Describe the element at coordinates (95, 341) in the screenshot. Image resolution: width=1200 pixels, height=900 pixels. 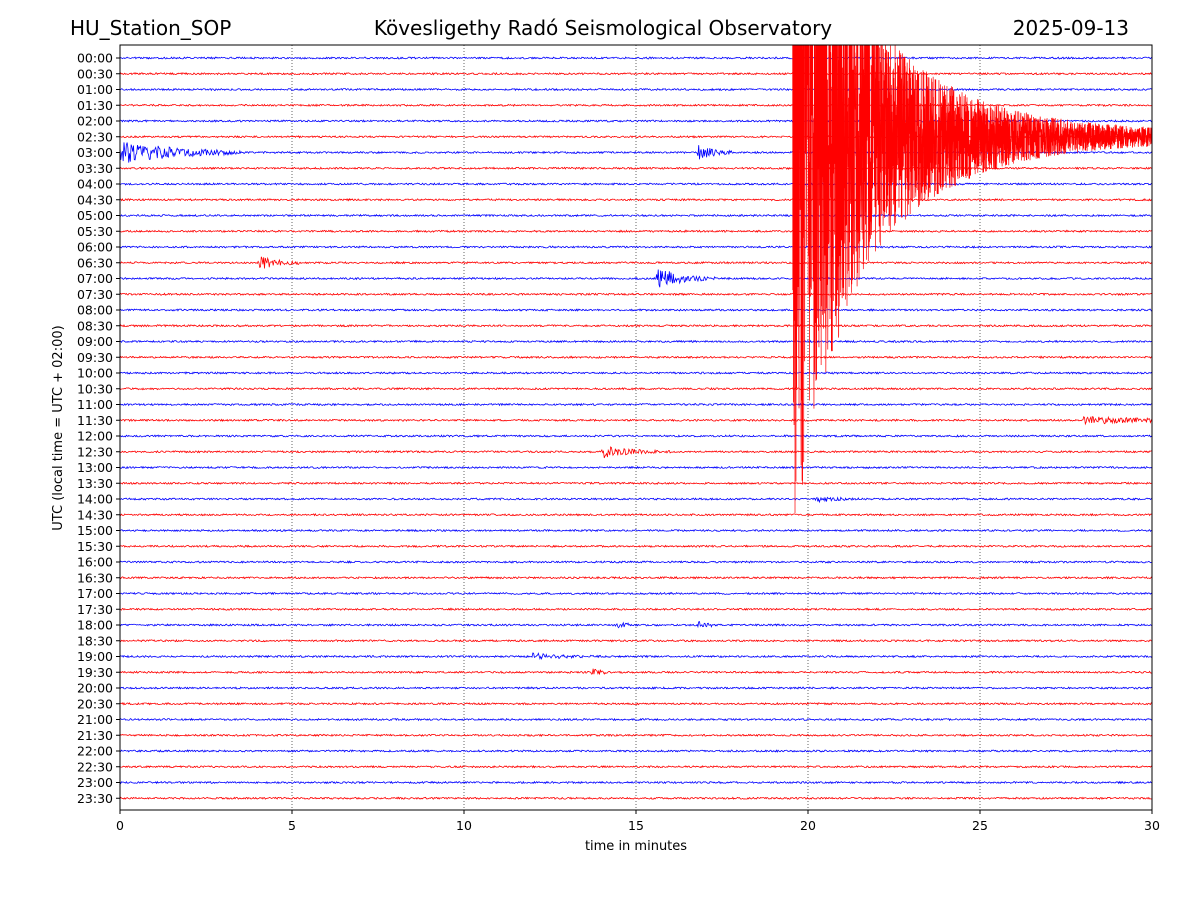
I see `y-tick-label: 09:00` at that location.